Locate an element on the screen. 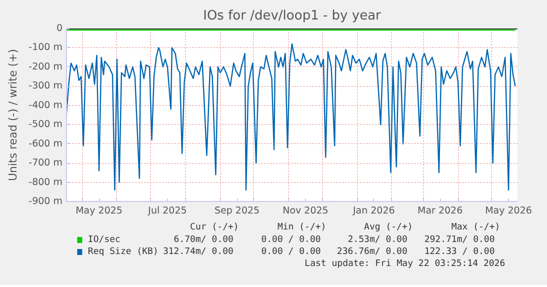 The height and width of the screenshot is (287, 547). legend-label: Req Size (KB) is located at coordinates (123, 252).